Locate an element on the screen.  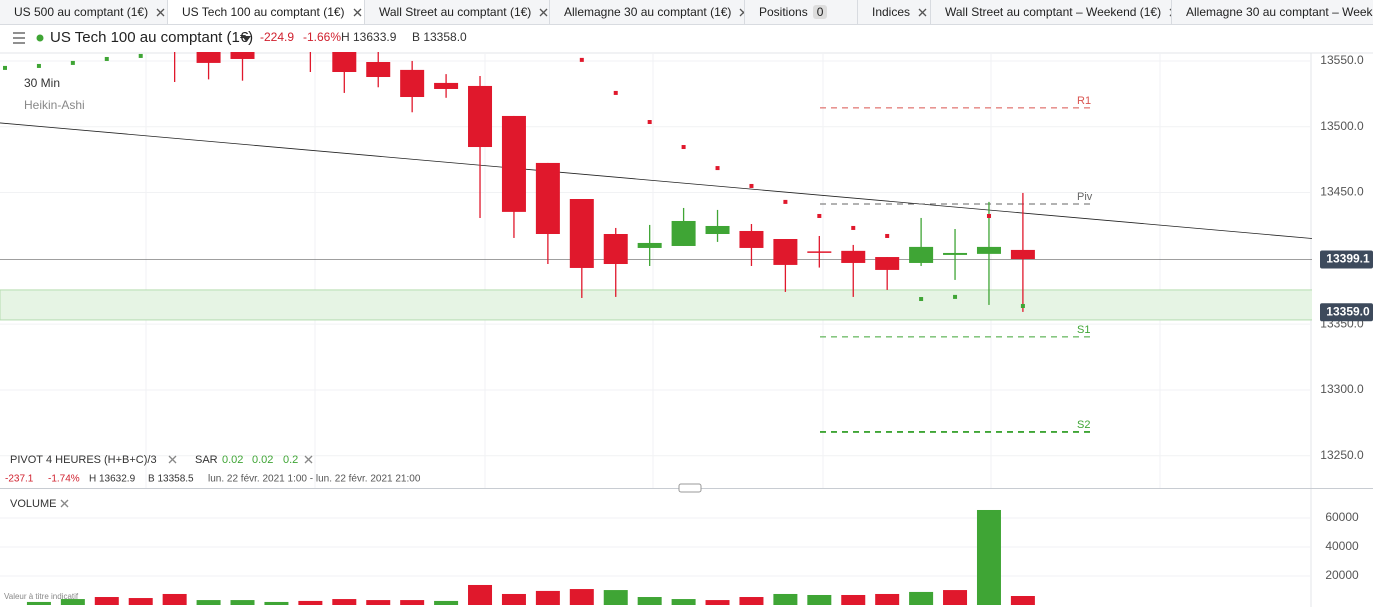
volume-title: VOLUME is located at coordinates (33, 504).